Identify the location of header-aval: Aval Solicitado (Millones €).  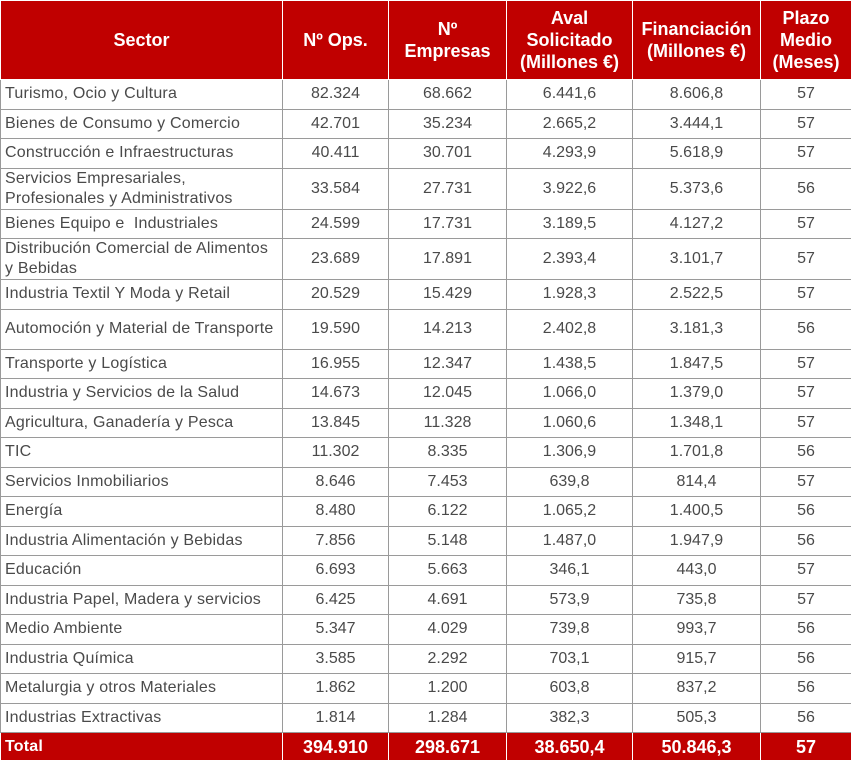
(570, 40).